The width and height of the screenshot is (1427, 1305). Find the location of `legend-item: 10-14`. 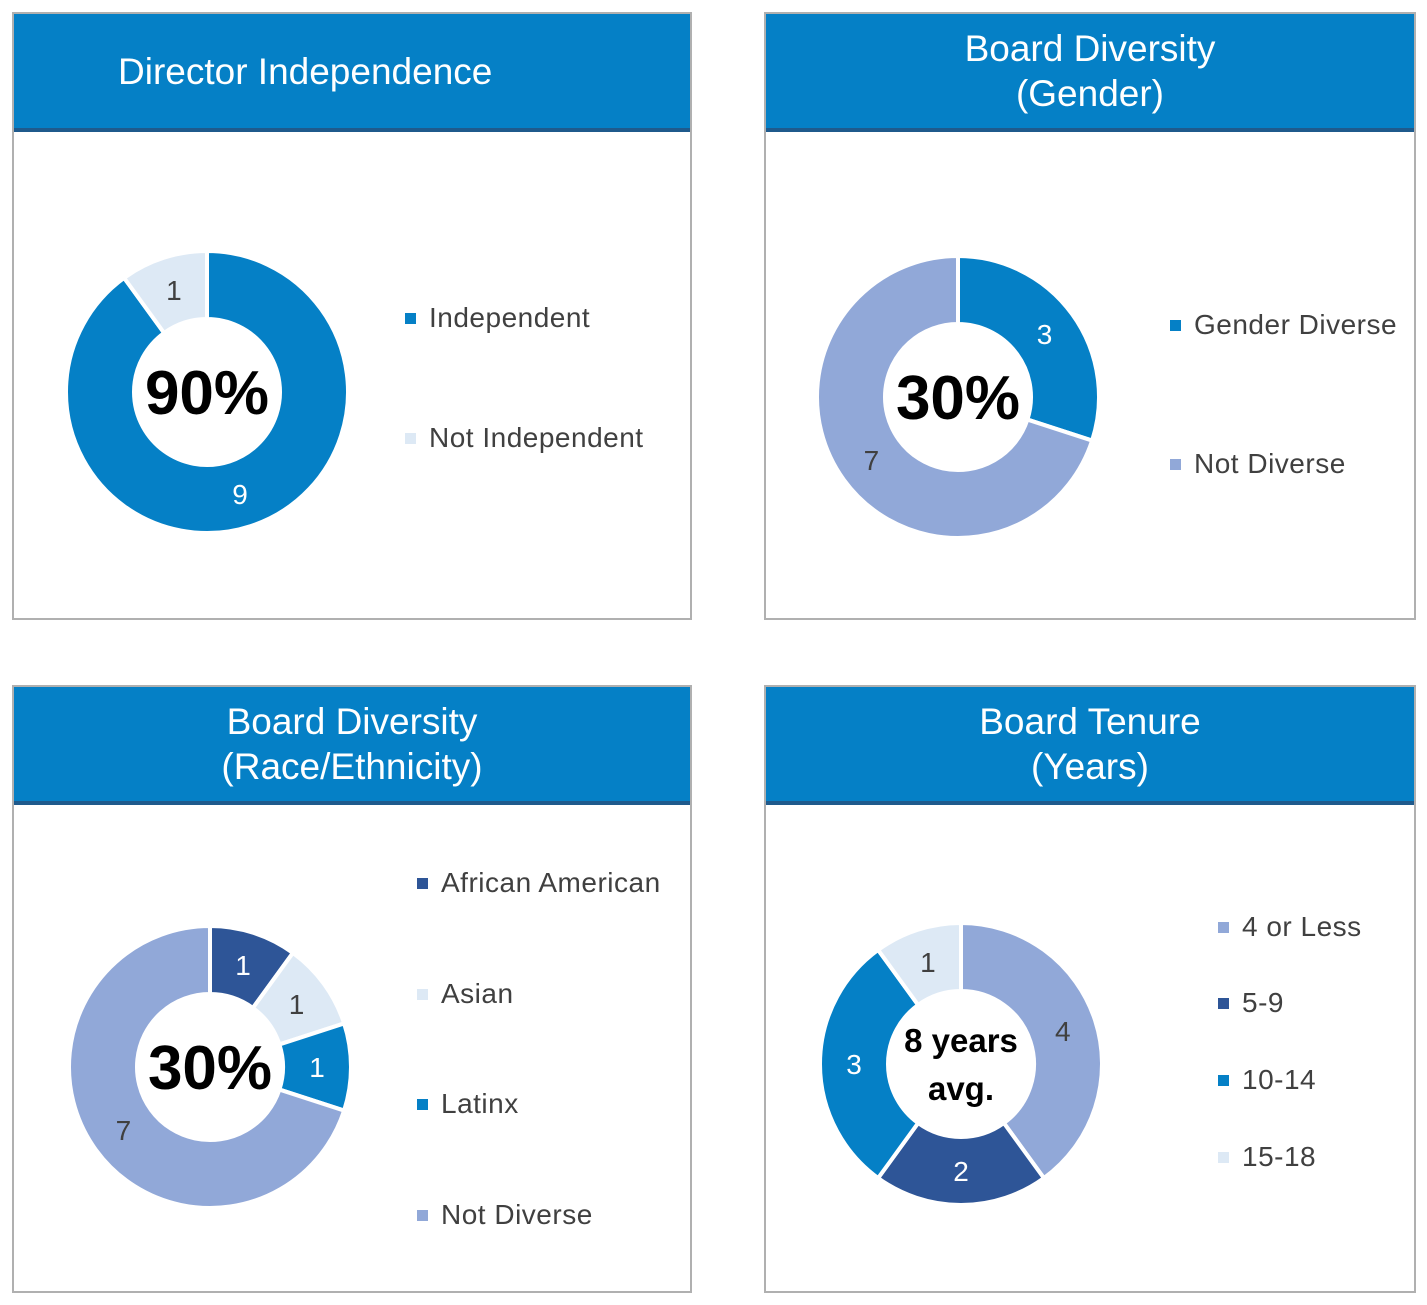

legend-item: 10-14 is located at coordinates (1267, 1080).